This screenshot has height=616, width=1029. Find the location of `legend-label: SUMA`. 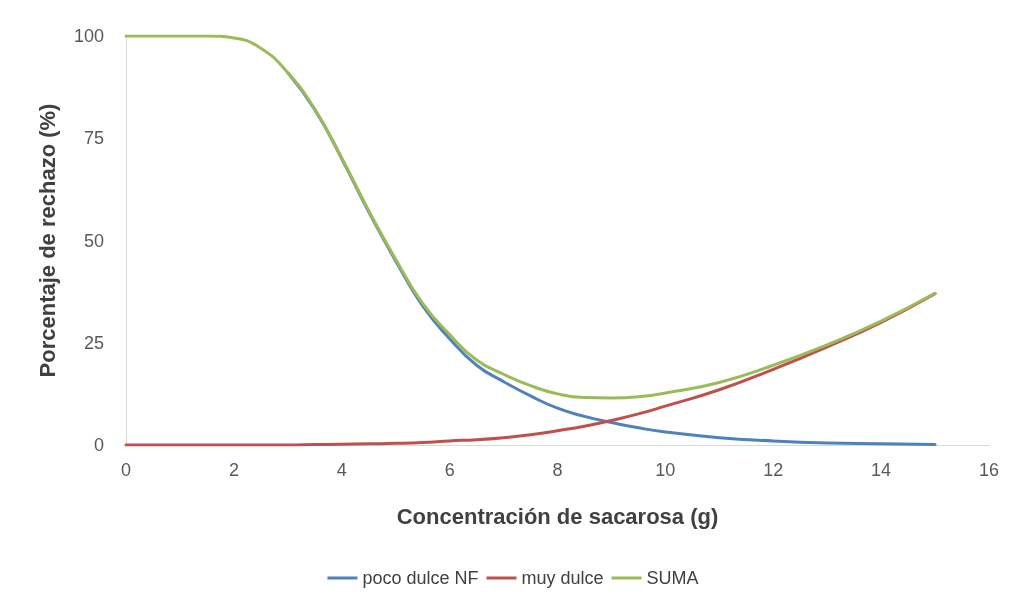

legend-label: SUMA is located at coordinates (672, 578).